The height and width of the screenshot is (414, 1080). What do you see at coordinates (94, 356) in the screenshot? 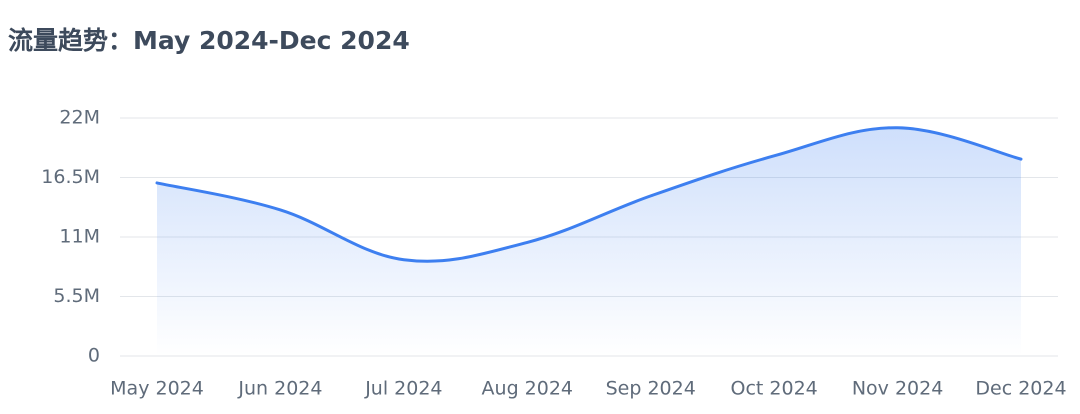
I see `y-tick-label: 0` at bounding box center [94, 356].